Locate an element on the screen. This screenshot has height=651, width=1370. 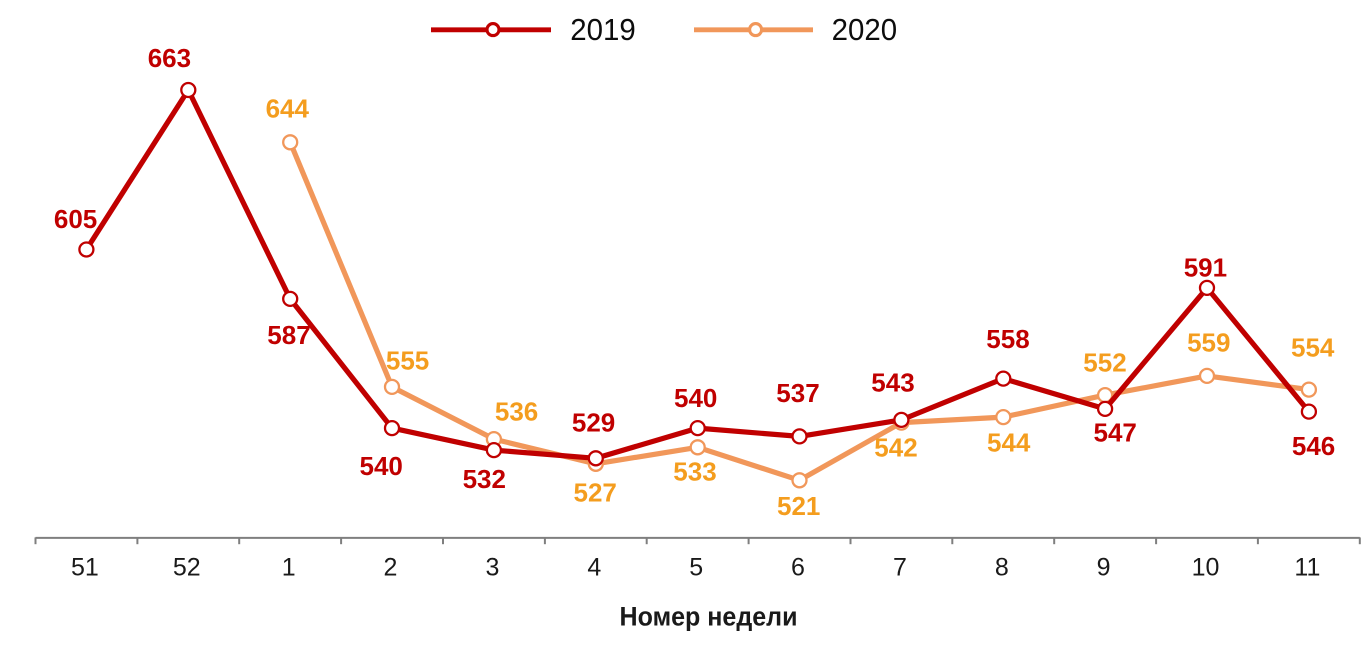
svg-text: 536 is located at coordinates (516, 412).